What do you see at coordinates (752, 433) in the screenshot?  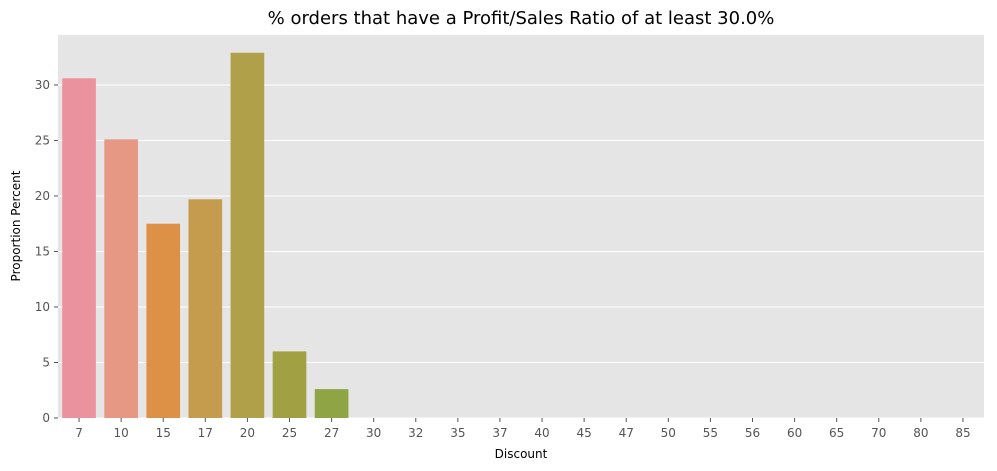 I see `x-tick-label: 56` at bounding box center [752, 433].